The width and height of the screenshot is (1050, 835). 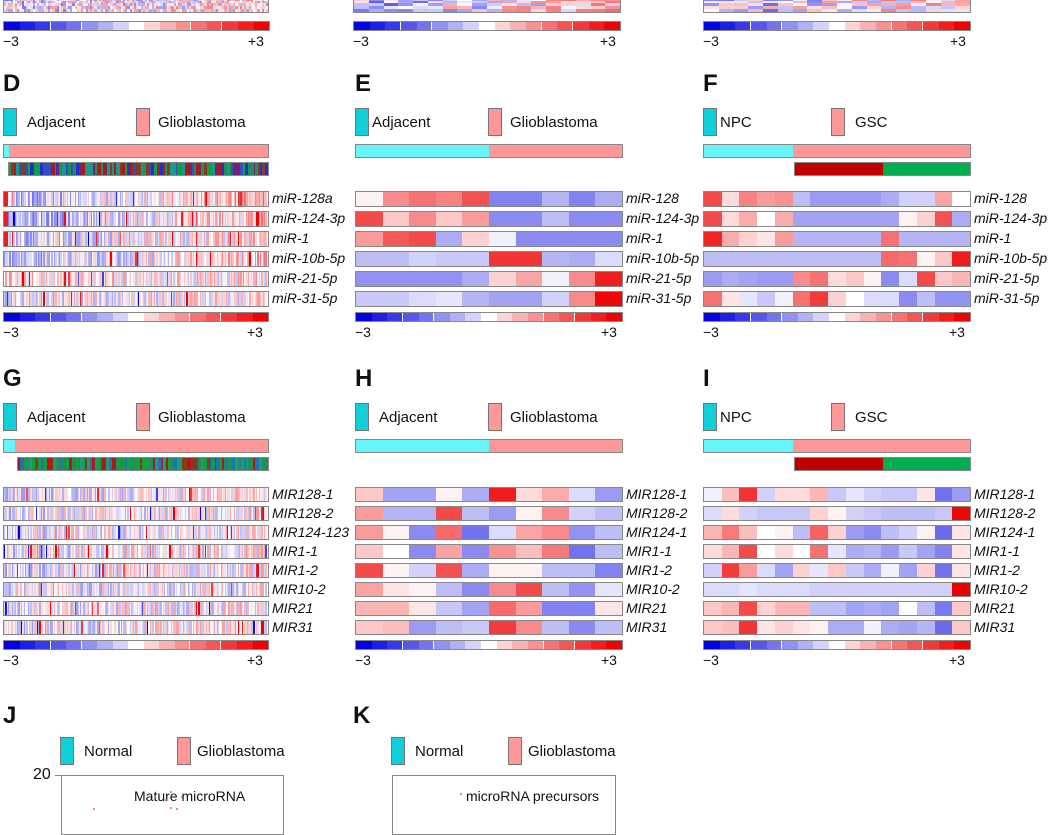 What do you see at coordinates (489, 199) in the screenshot?
I see `heatmap-row` at bounding box center [489, 199].